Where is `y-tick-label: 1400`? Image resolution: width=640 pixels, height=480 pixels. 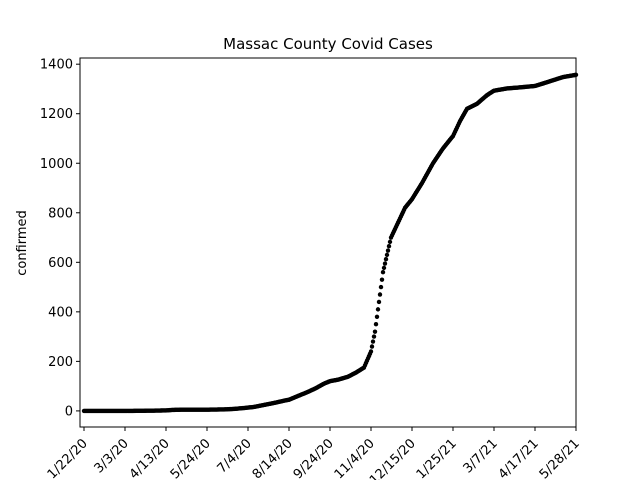
y-tick-label: 1400 is located at coordinates (56, 65).